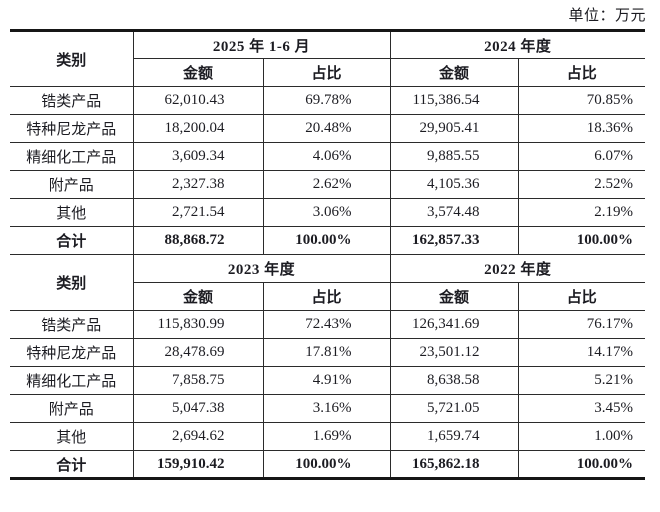 The width and height of the screenshot is (660, 512). I want to click on ratio-cell: 3.16%, so click(326, 408).